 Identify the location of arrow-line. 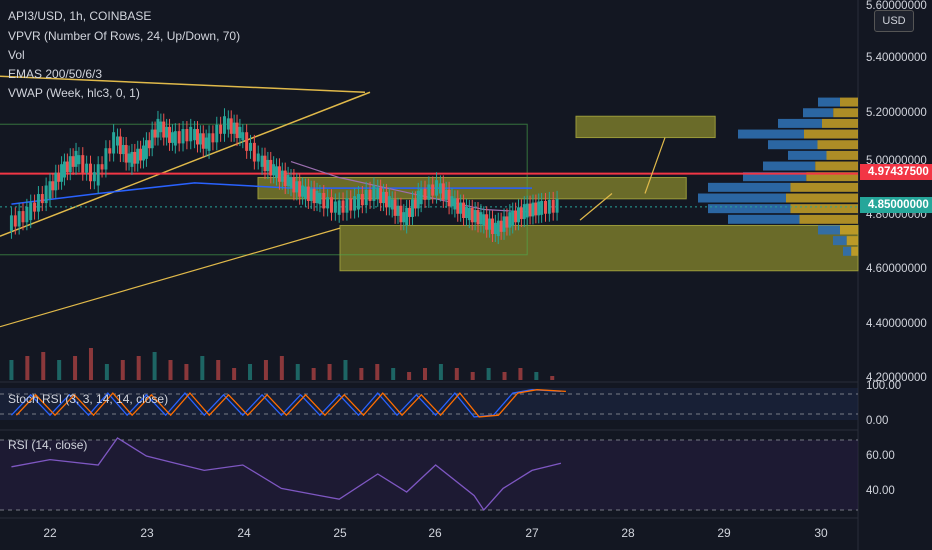
(655, 165).